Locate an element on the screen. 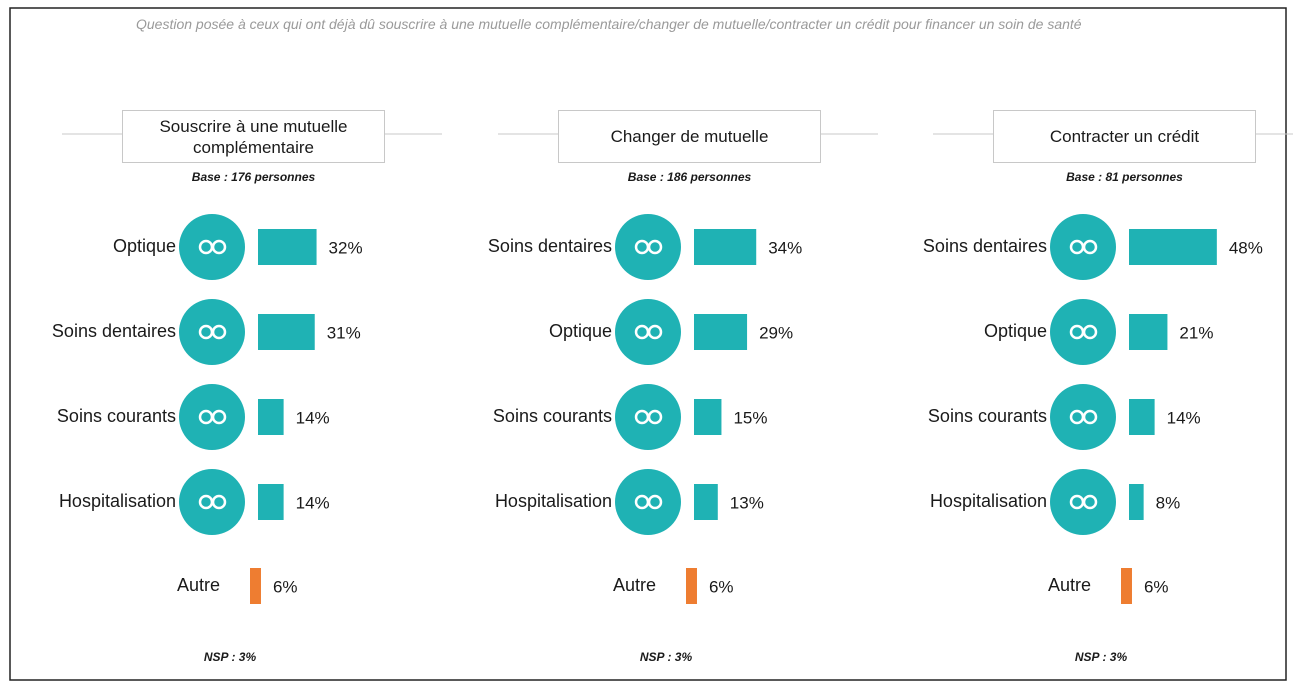 The image size is (1293, 682). chart-title: Souscrire à une mutuelle complémentaire is located at coordinates (253, 136).